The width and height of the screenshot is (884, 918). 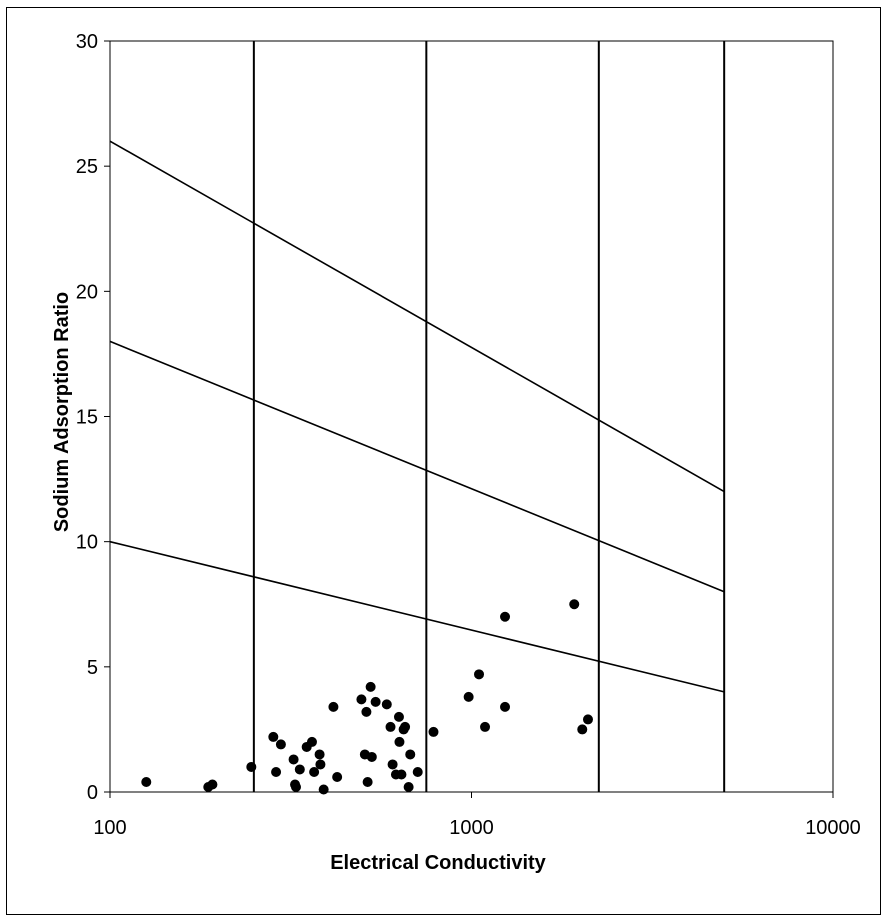 What do you see at coordinates (92, 793) in the screenshot?
I see `y-tick-label: 0` at bounding box center [92, 793].